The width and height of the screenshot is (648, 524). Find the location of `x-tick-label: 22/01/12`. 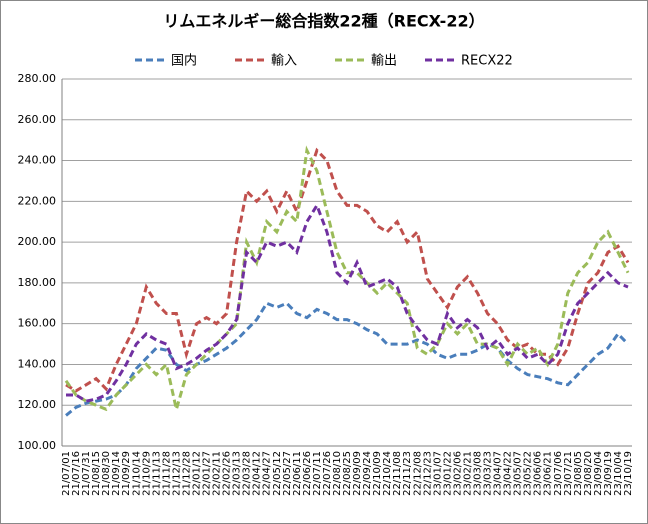

x-tick-label: 22/01/12 is located at coordinates (196, 473).